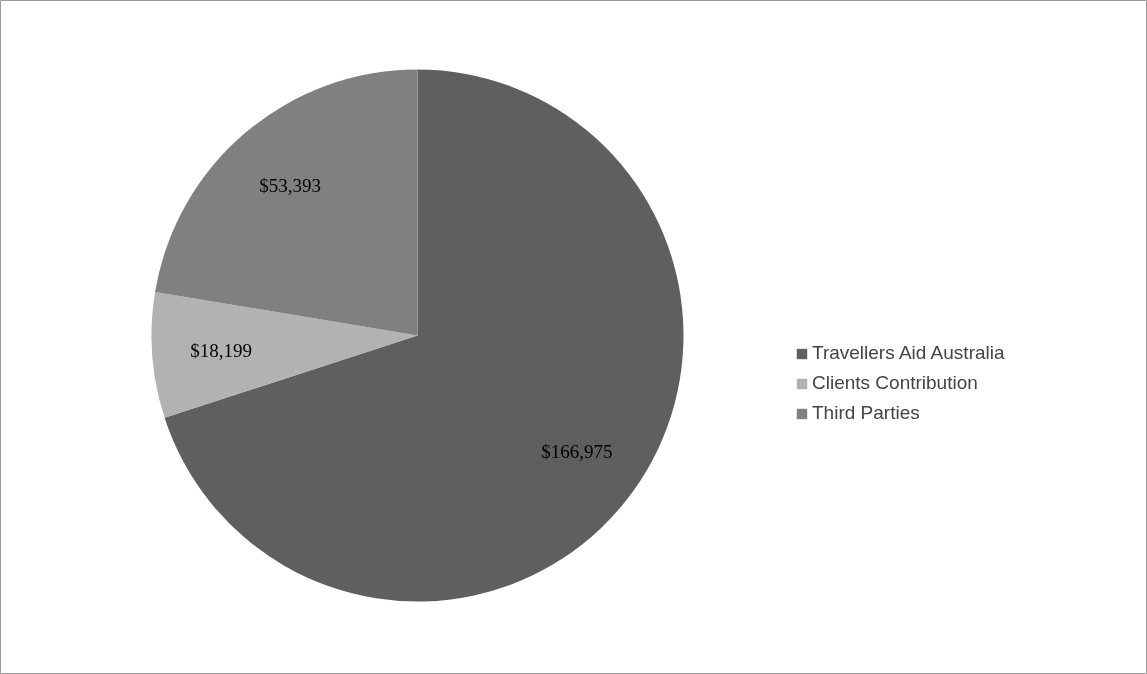  What do you see at coordinates (221, 350) in the screenshot?
I see `data-label: $18,199` at bounding box center [221, 350].